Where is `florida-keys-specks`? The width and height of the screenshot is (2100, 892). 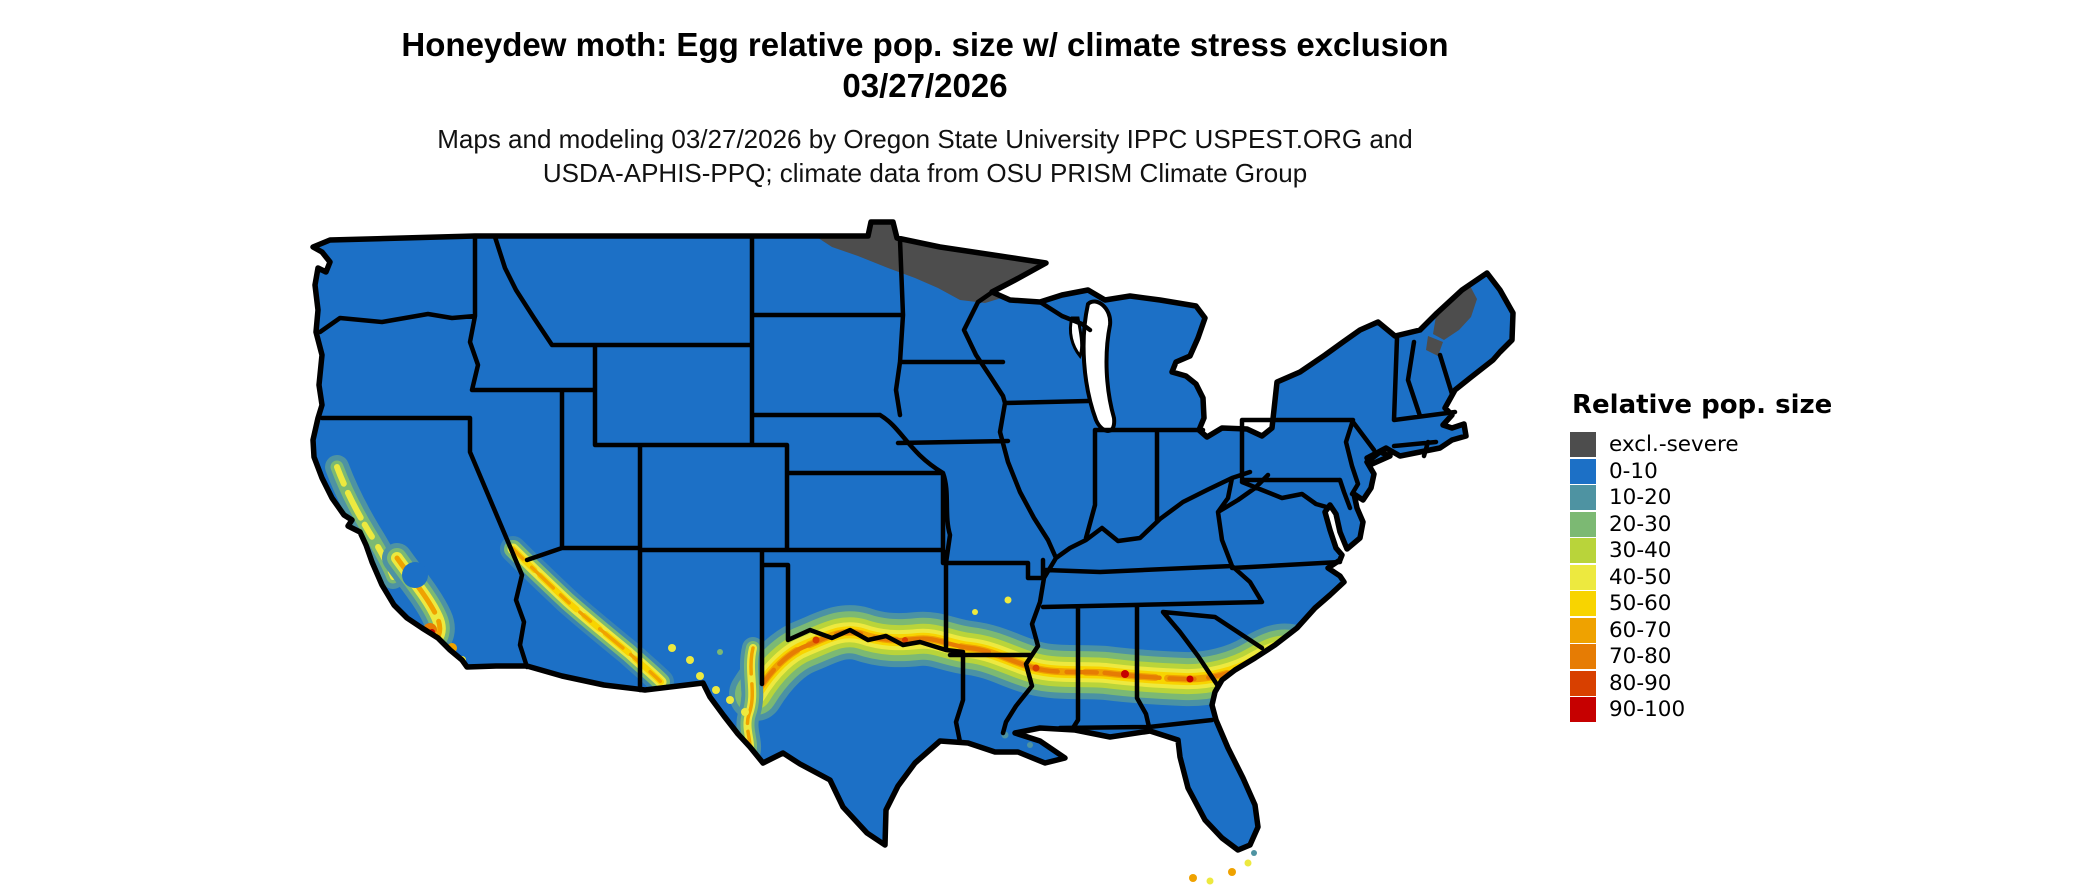
florida-keys-specks is located at coordinates (1223, 867).